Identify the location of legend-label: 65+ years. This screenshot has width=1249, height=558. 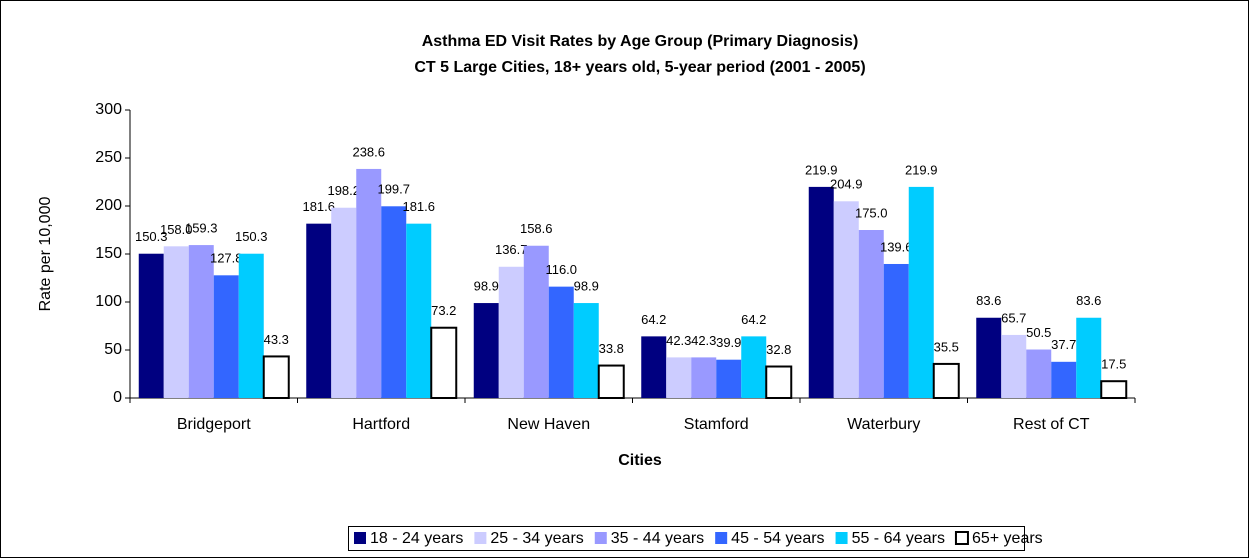
(1007, 538).